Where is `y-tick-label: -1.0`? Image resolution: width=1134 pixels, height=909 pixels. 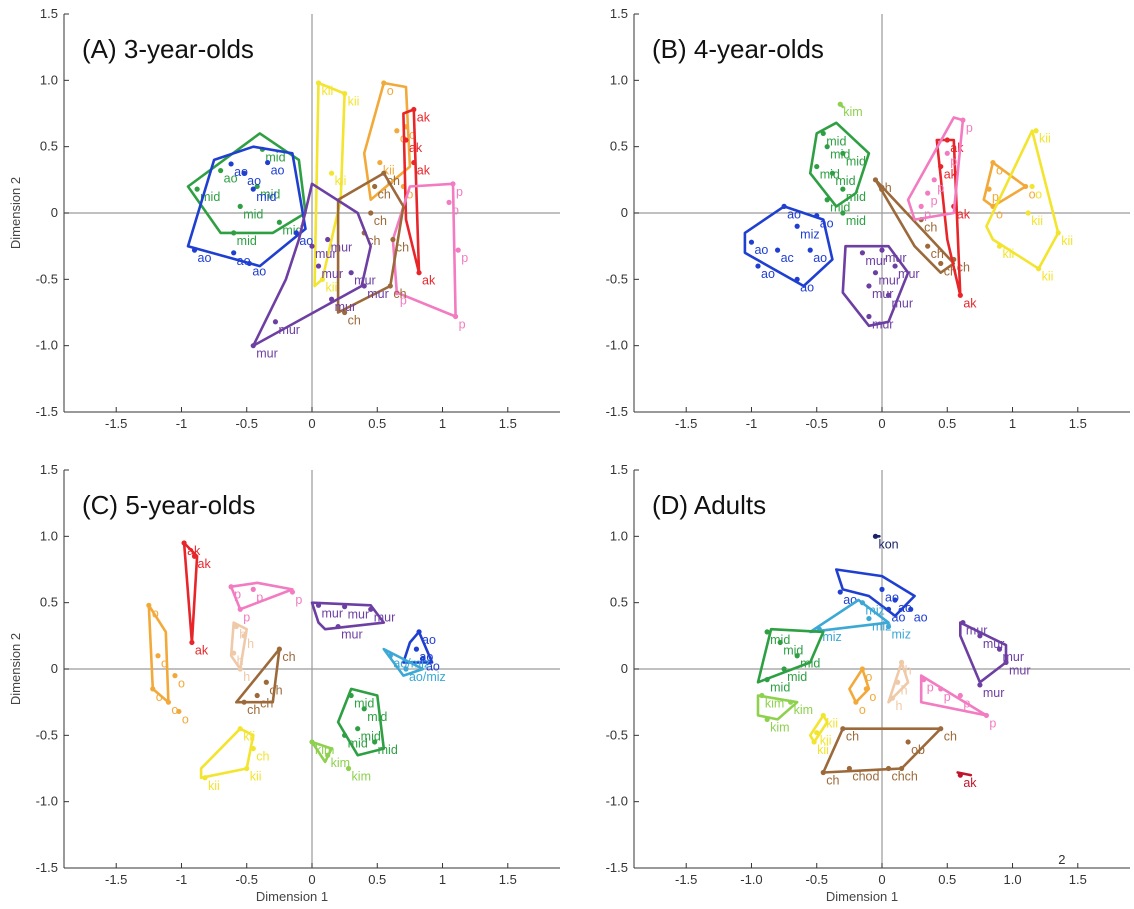
y-tick-label: -1.0 is located at coordinates (47, 345).